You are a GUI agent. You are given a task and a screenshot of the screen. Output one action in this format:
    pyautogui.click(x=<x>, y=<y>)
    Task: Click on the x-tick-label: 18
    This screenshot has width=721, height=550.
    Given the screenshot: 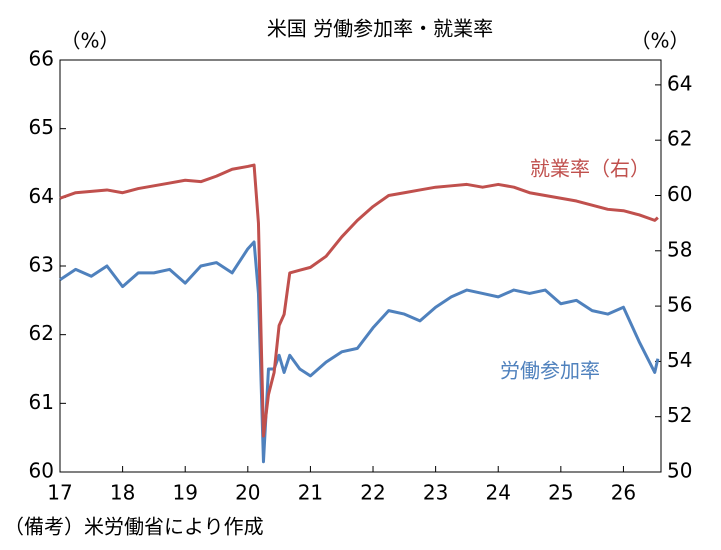 What is the action you would take?
    pyautogui.click(x=122, y=493)
    